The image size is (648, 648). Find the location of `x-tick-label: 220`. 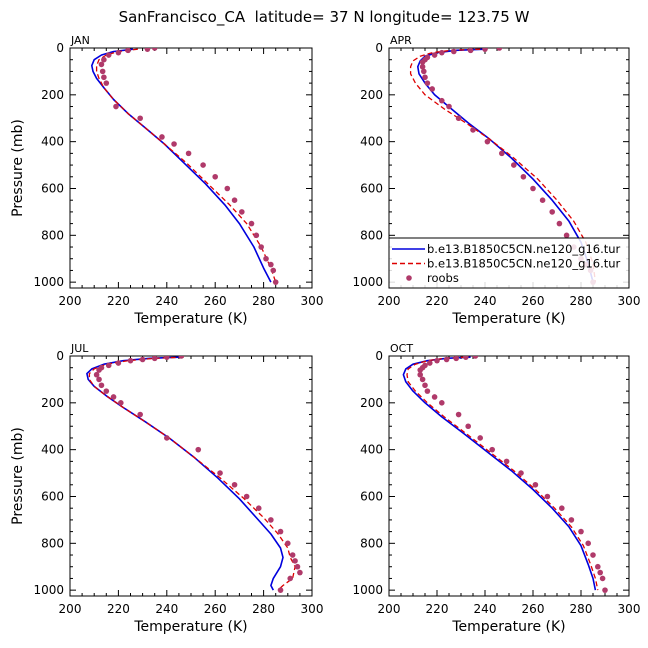

x-tick-label: 220 is located at coordinates (118, 609).